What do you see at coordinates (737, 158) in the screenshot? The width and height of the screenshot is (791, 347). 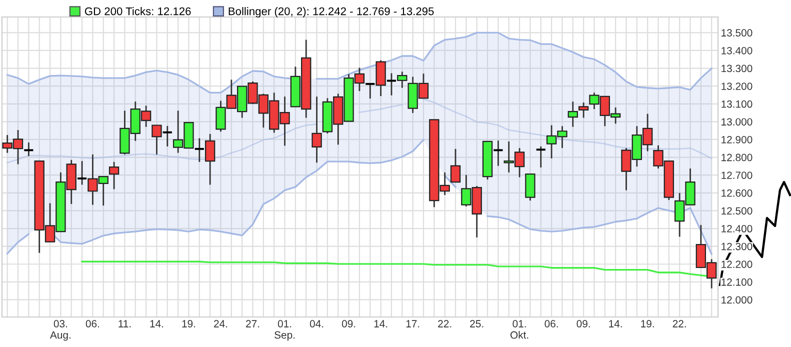 I see `y-tick-label: 12.800` at bounding box center [737, 158].